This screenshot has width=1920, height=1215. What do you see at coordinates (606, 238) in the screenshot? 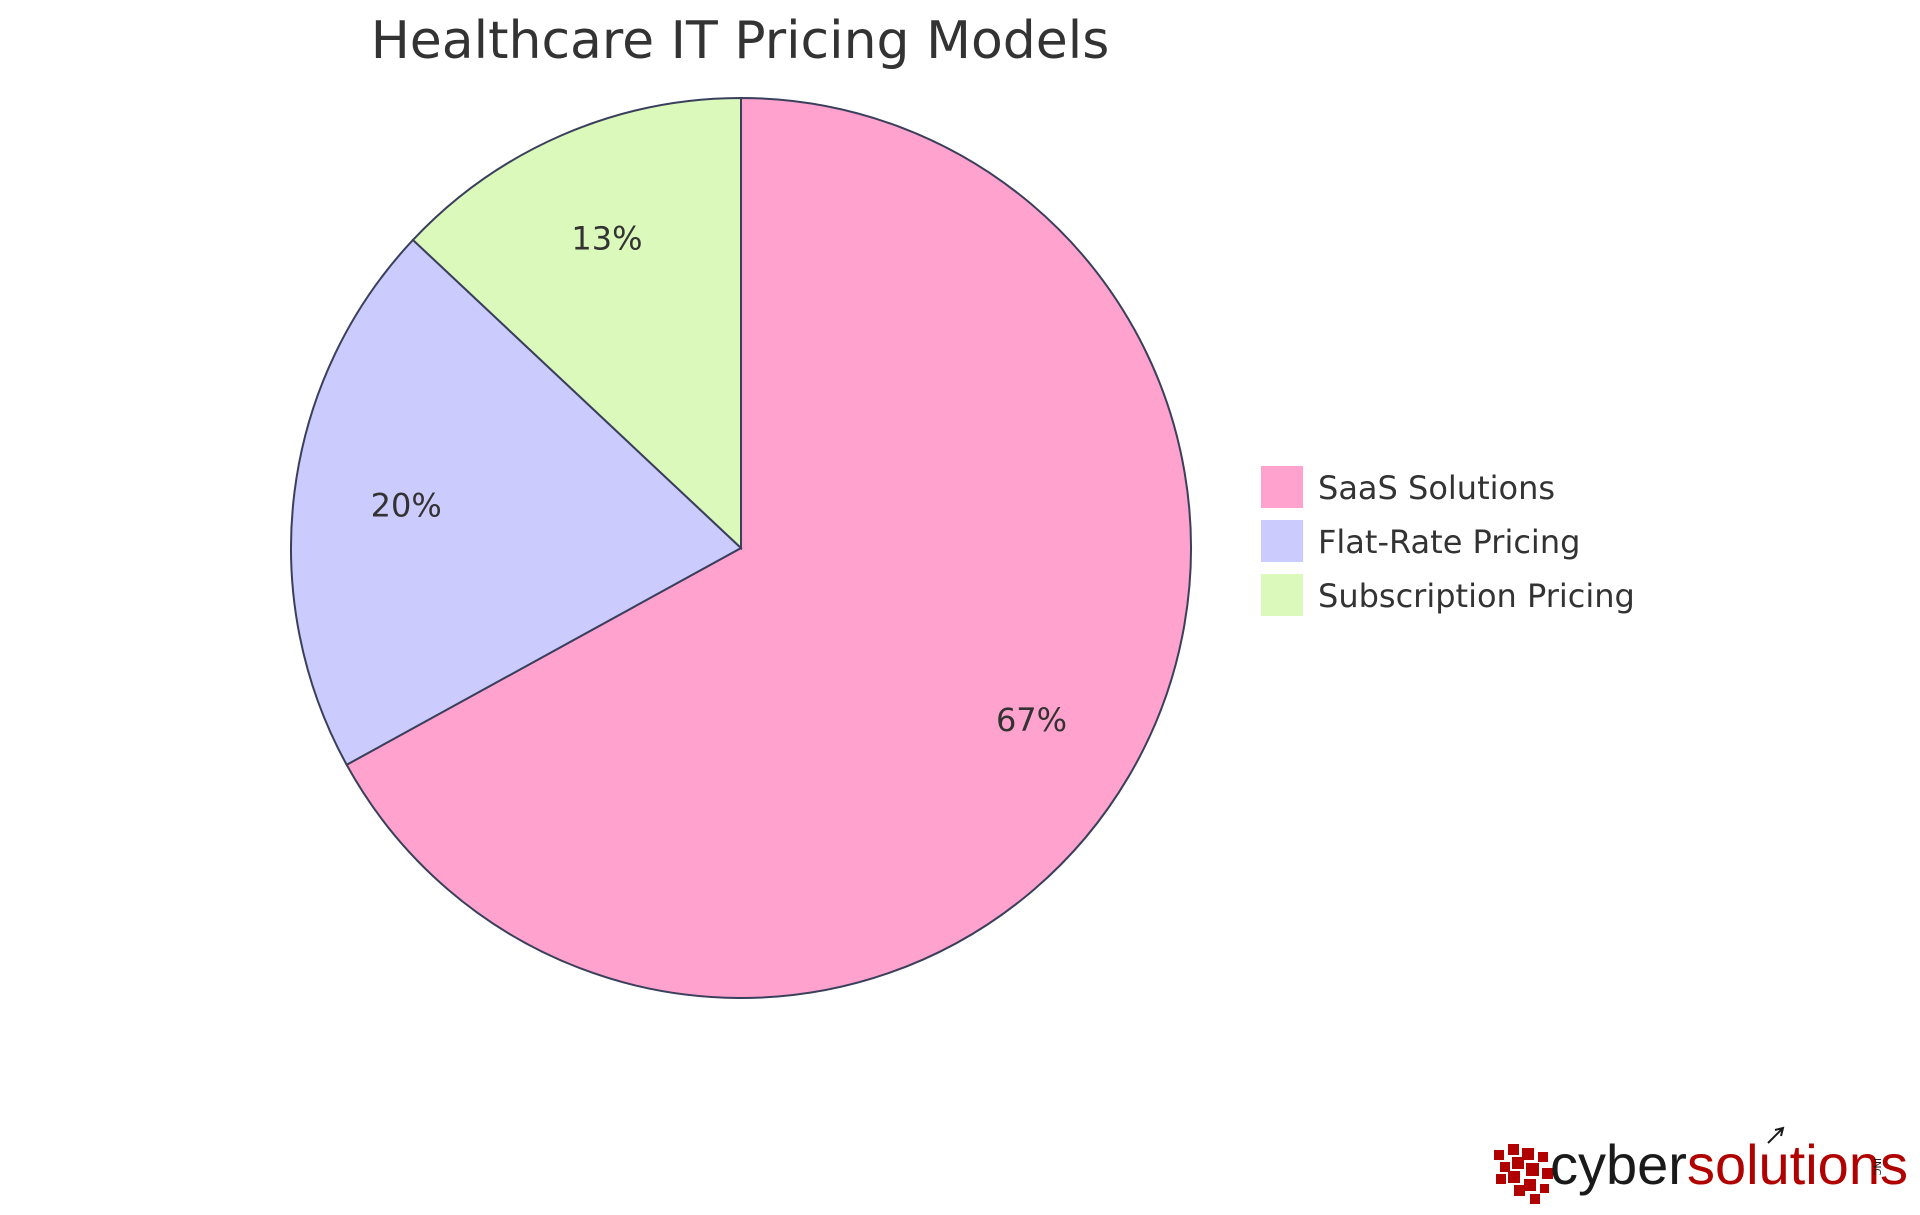
I see `pie-slice-label-subscription-pricing: 13%` at bounding box center [606, 238].